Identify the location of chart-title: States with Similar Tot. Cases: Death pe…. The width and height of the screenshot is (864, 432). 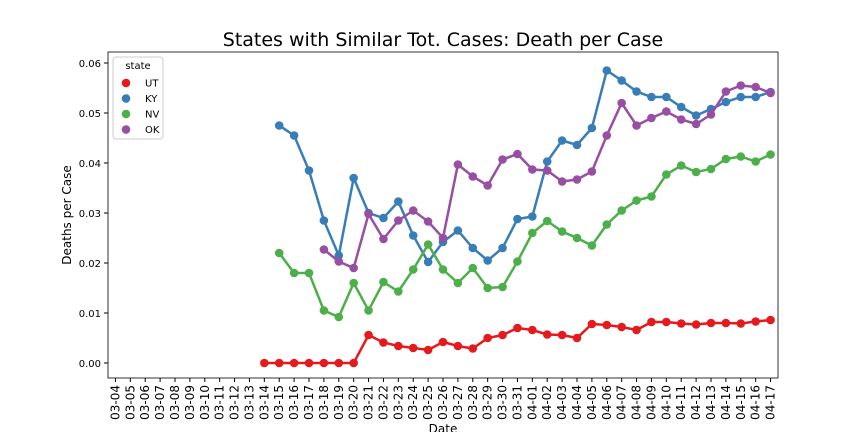
(443, 40).